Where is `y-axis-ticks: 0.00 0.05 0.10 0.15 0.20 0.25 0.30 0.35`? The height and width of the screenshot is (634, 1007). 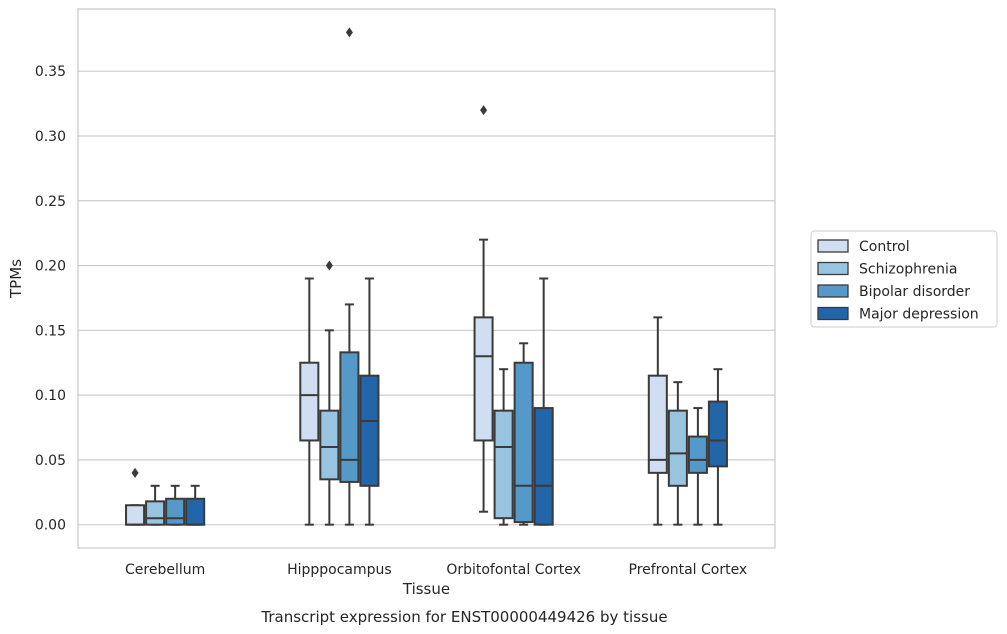 y-axis-ticks: 0.00 0.05 0.10 0.15 0.20 0.25 0.30 0.35 is located at coordinates (50, 298).